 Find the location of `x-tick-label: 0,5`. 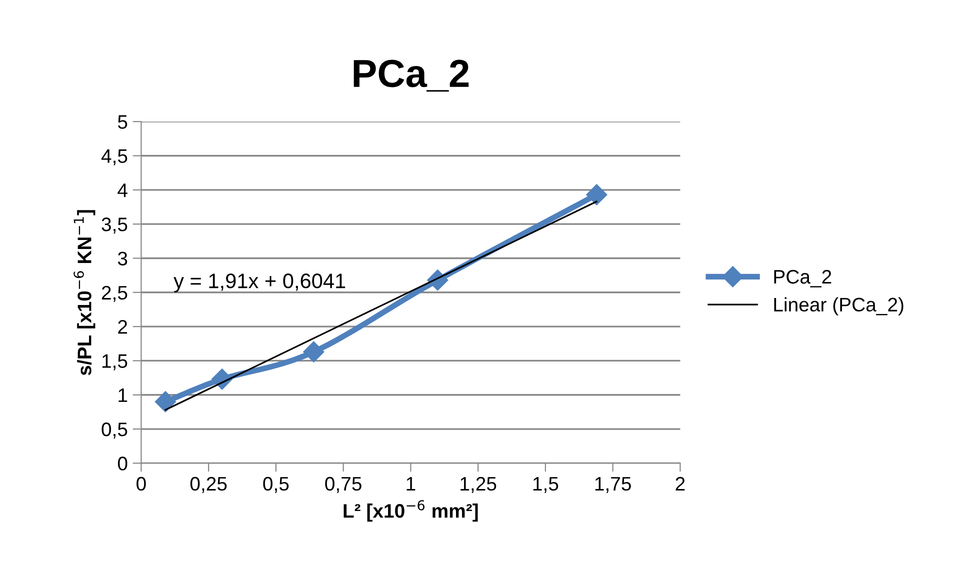

x-tick-label: 0,5 is located at coordinates (276, 484).